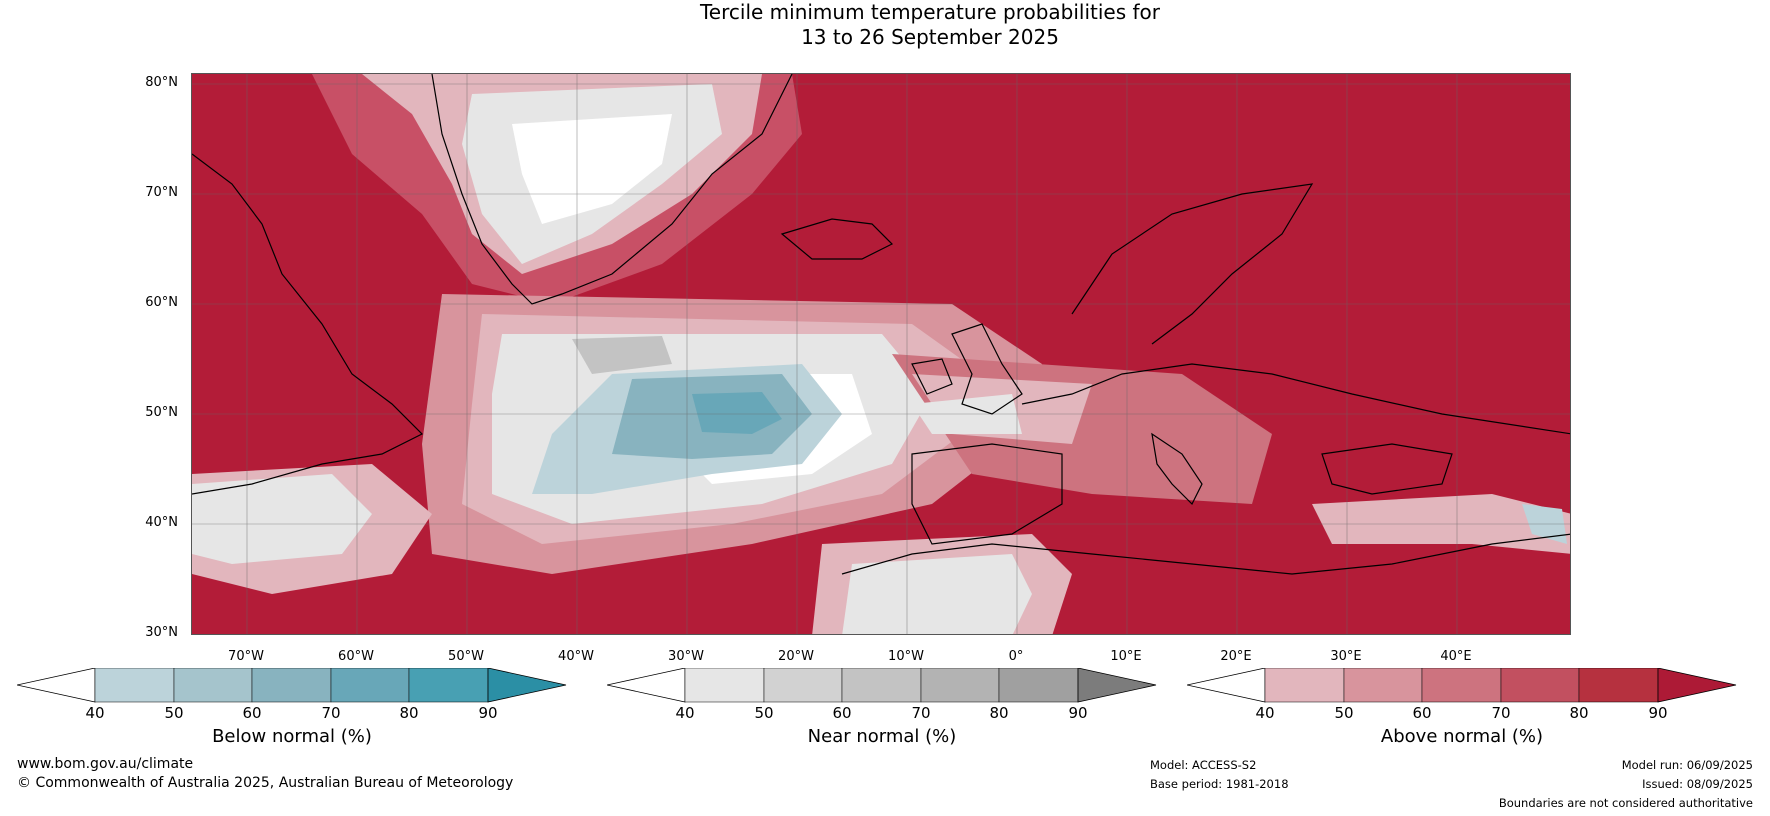 The image size is (1770, 816). Describe the element at coordinates (1078, 713) in the screenshot. I see `cbar-near-tick-90: 90` at that location.